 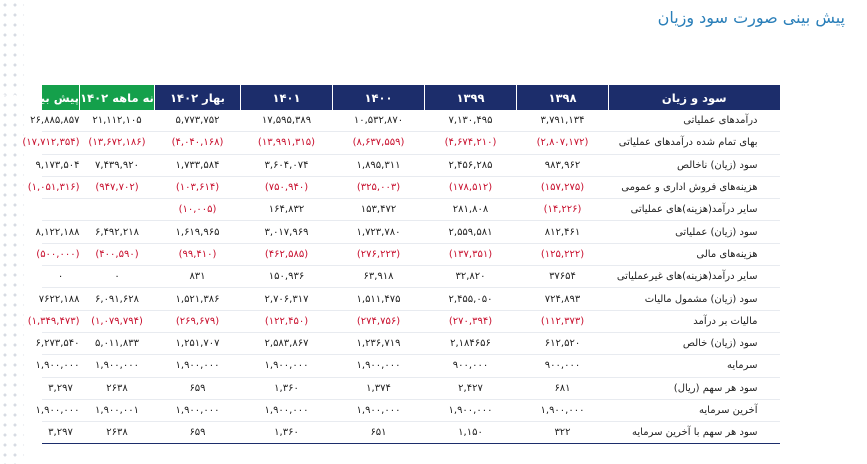 I want to click on table-cell: (۷۵۰,۹۴۰), so click(x=286, y=188).